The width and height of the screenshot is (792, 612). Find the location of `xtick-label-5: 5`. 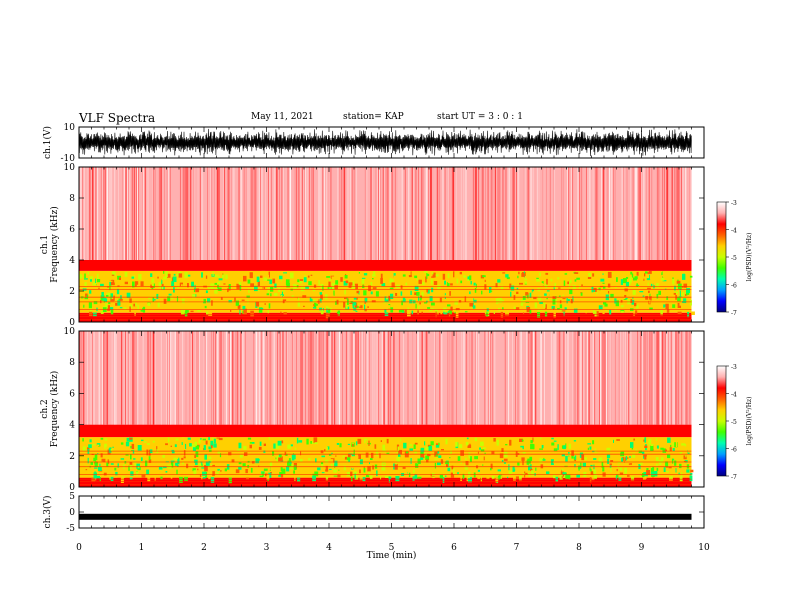

xtick-label-5: 5 is located at coordinates (392, 548).